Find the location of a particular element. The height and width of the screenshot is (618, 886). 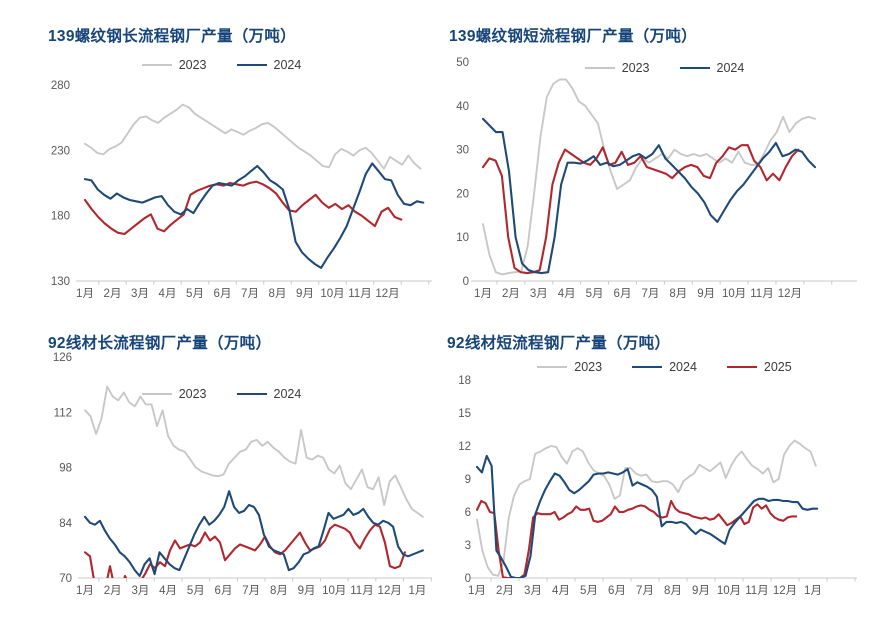

svg-text: 20 is located at coordinates (462, 194).